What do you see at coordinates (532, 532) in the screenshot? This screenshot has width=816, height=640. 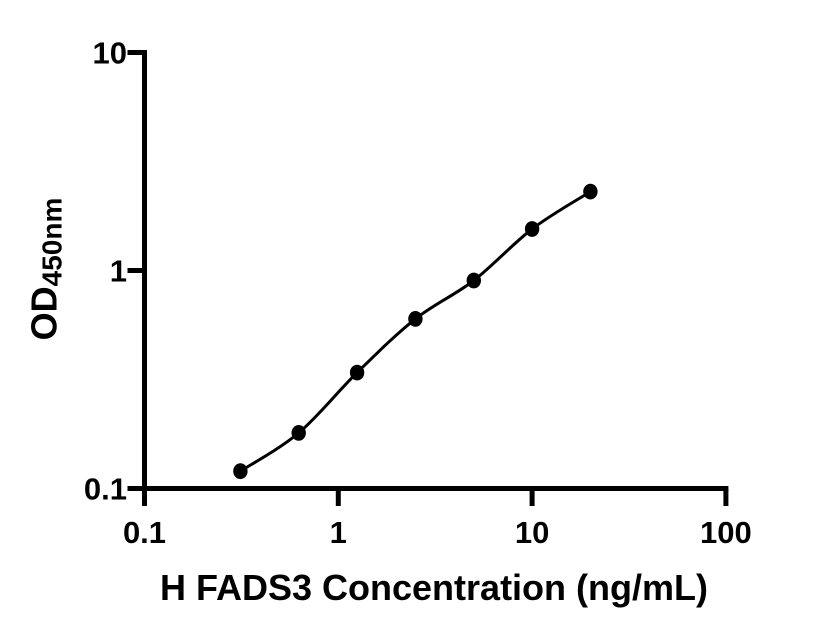 I see `x-tick-label: 10` at bounding box center [532, 532].